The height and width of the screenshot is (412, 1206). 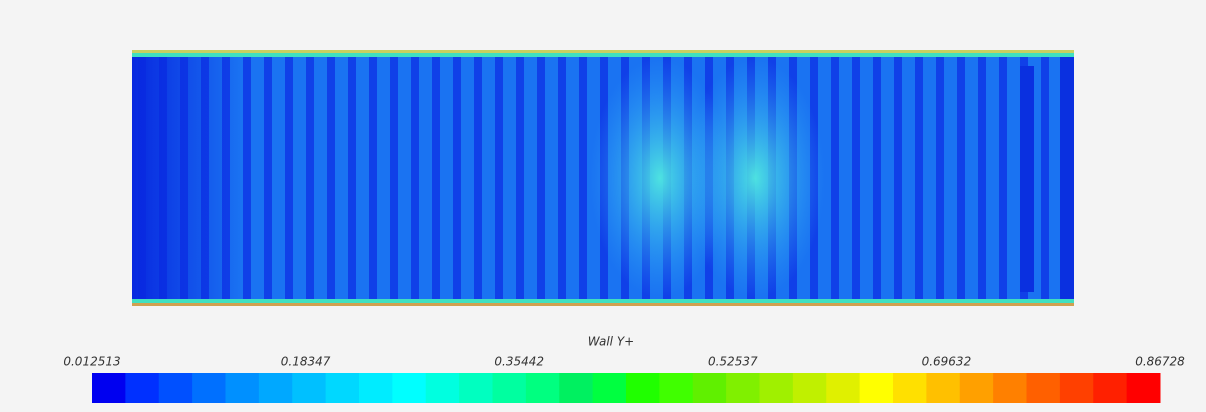 What do you see at coordinates (519, 362) in the screenshot?
I see `colorbar-tick-label: 0.35442` at bounding box center [519, 362].